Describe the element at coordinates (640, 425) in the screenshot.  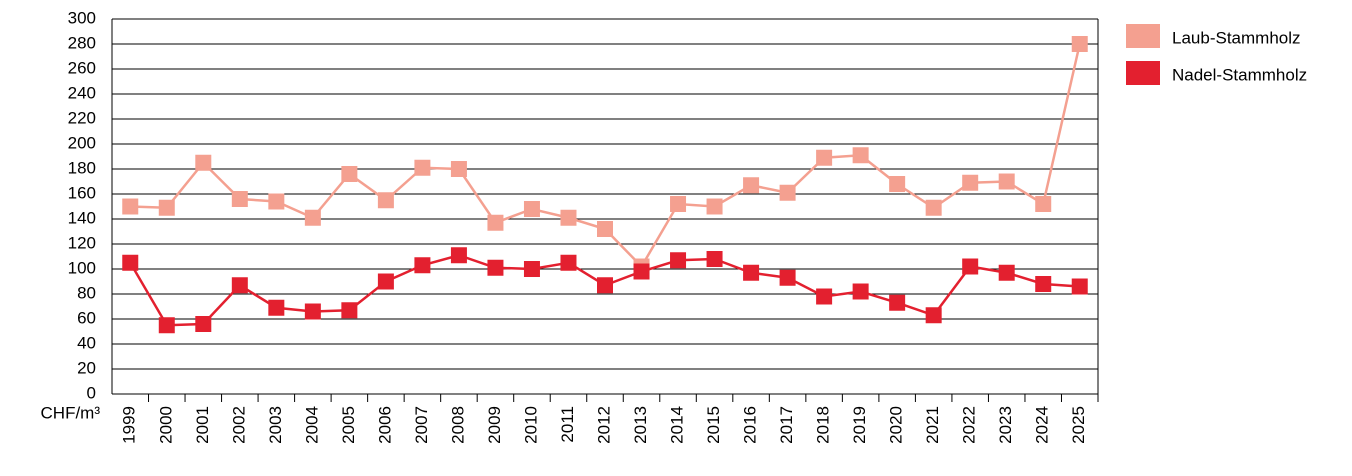
I see `x-tick-label: 2013` at that location.